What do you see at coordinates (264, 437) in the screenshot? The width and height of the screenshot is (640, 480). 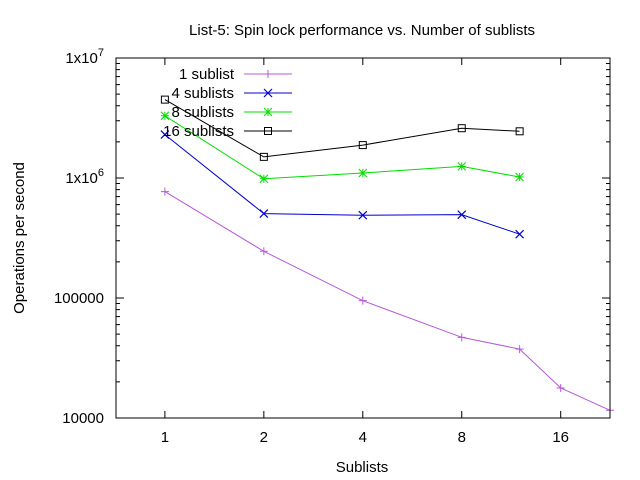 I see `x-tick-label: 2` at bounding box center [264, 437].